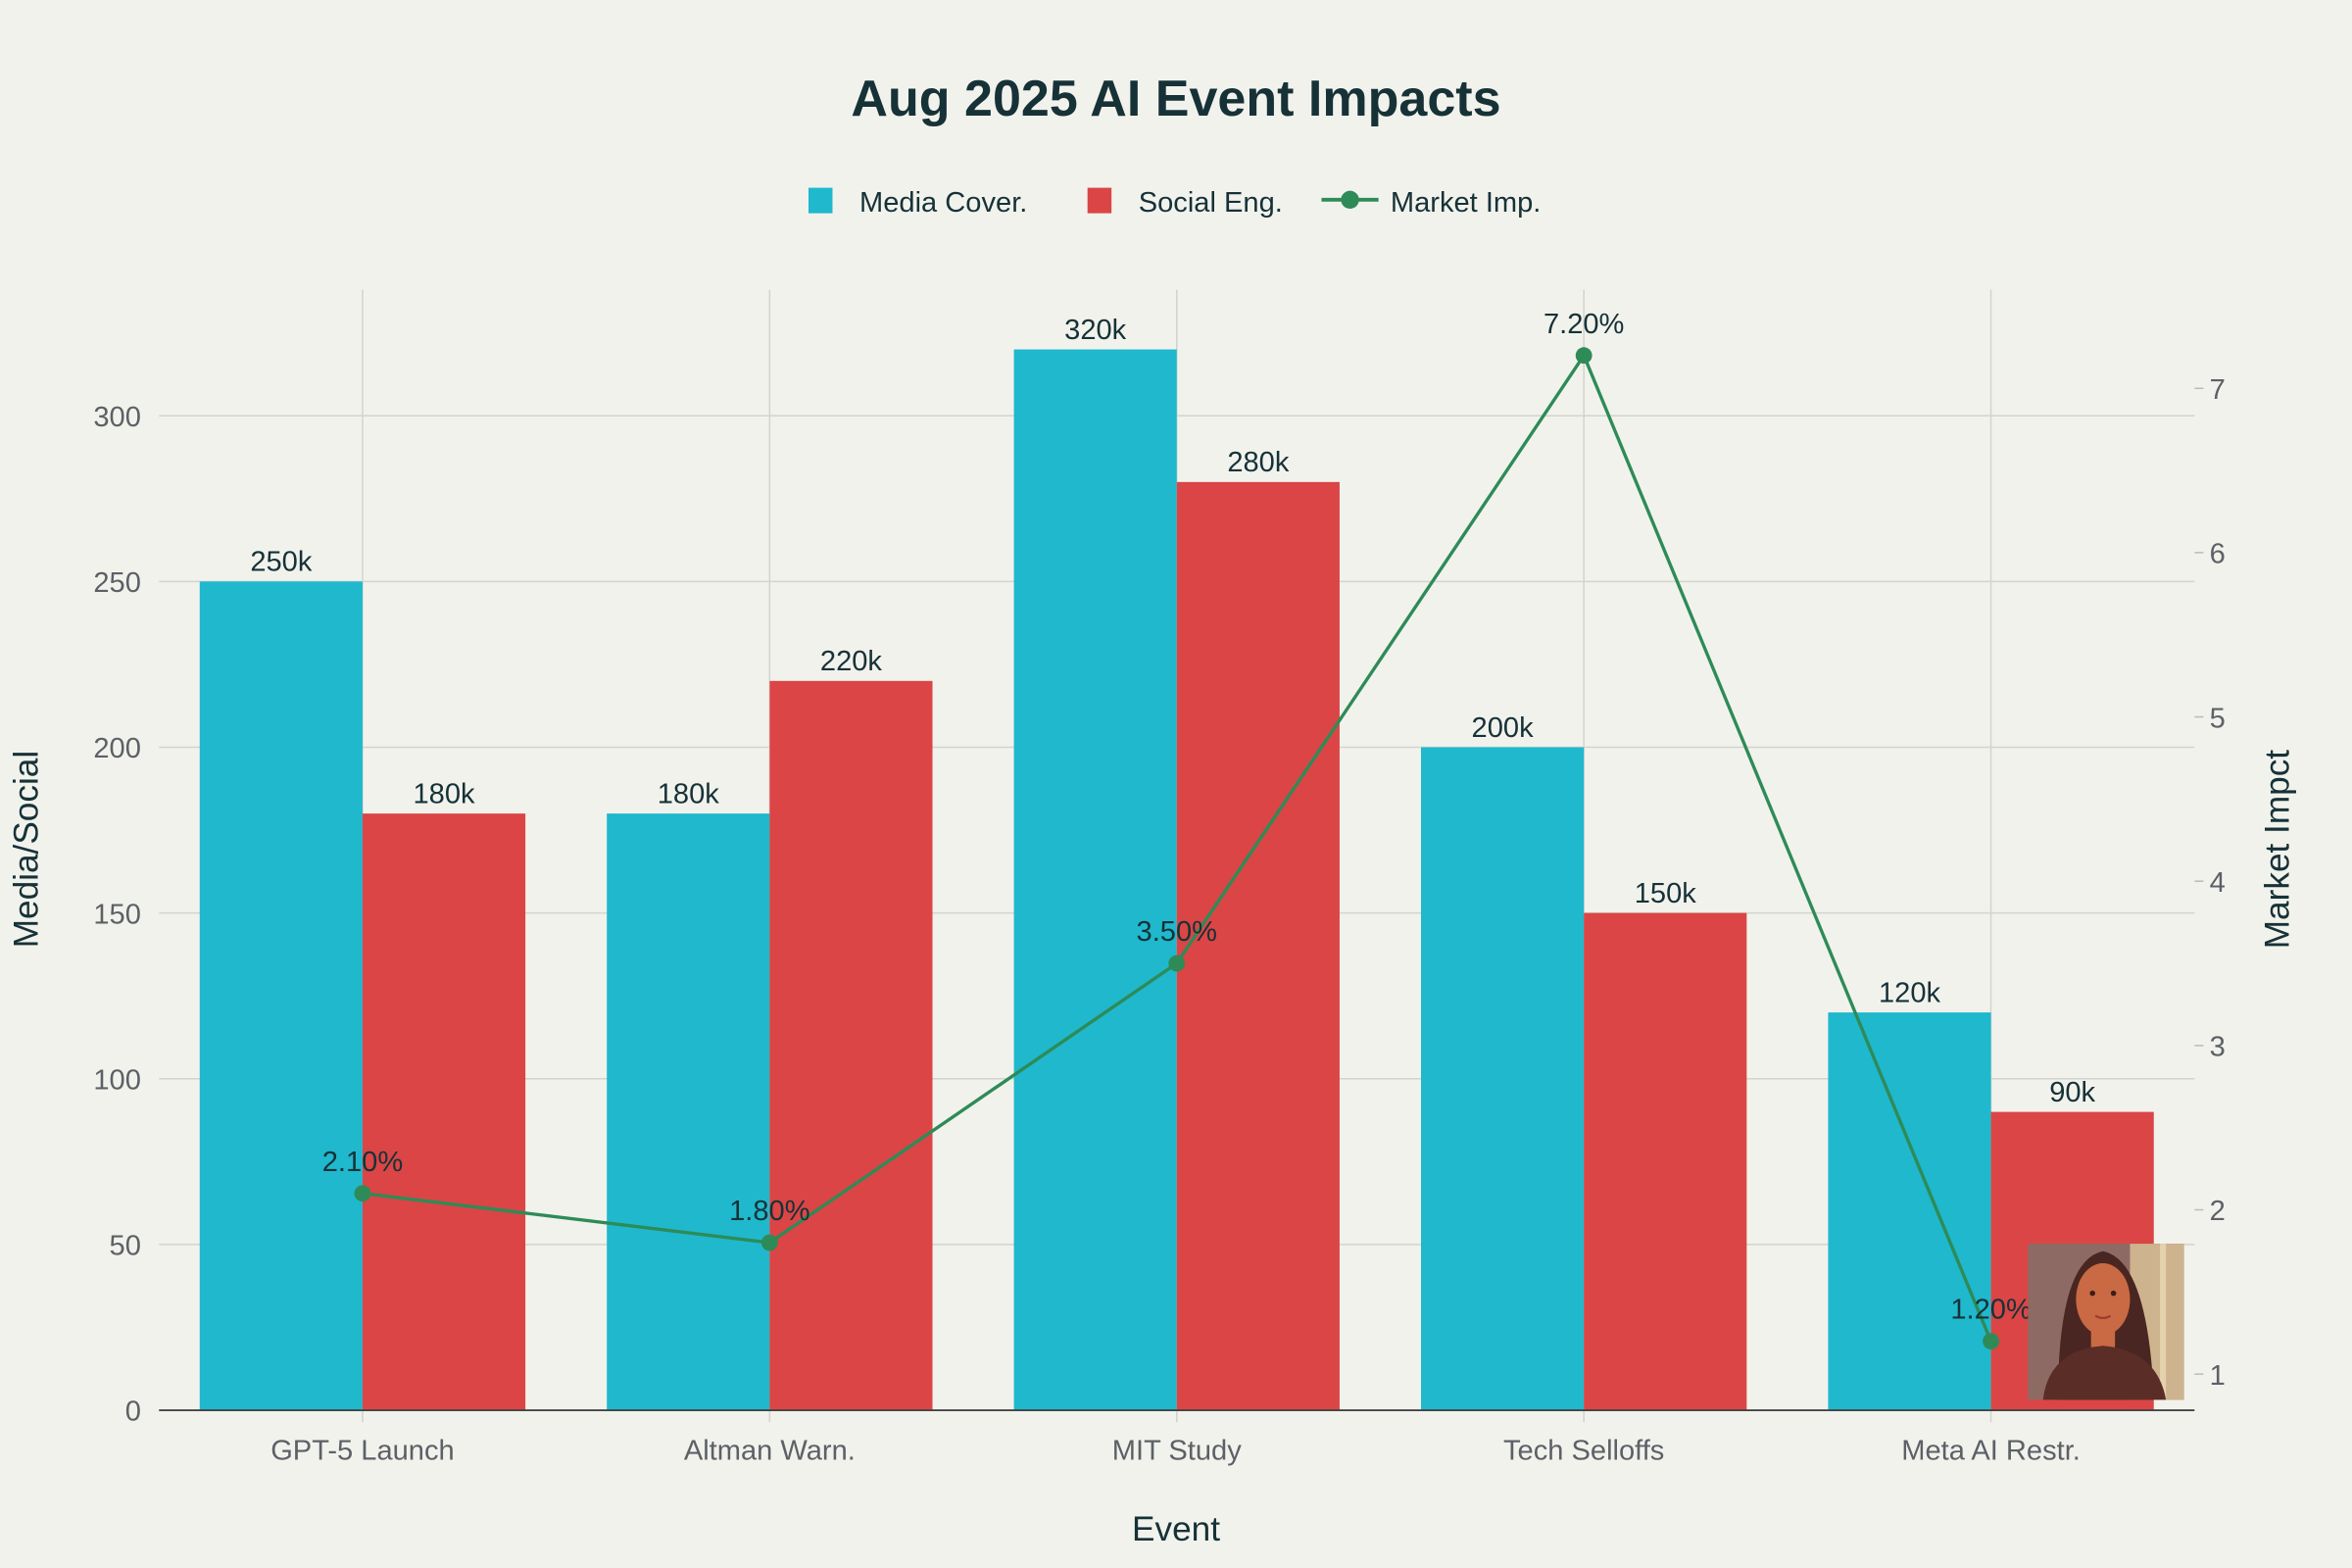  What do you see at coordinates (444, 793) in the screenshot?
I see `social-bar-label: 180k` at bounding box center [444, 793].